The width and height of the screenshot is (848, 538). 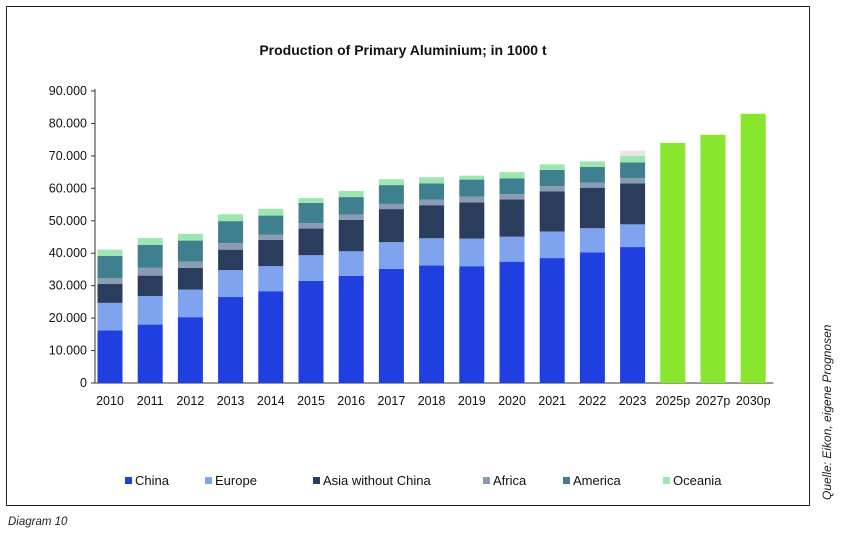 I want to click on x-tick-label: 2010, so click(x=110, y=401).